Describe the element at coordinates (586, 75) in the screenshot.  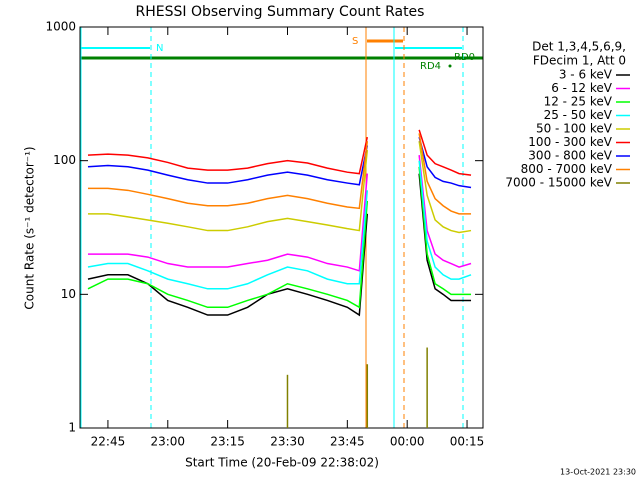
I see `legend-label: 3 - 6 keV` at that location.